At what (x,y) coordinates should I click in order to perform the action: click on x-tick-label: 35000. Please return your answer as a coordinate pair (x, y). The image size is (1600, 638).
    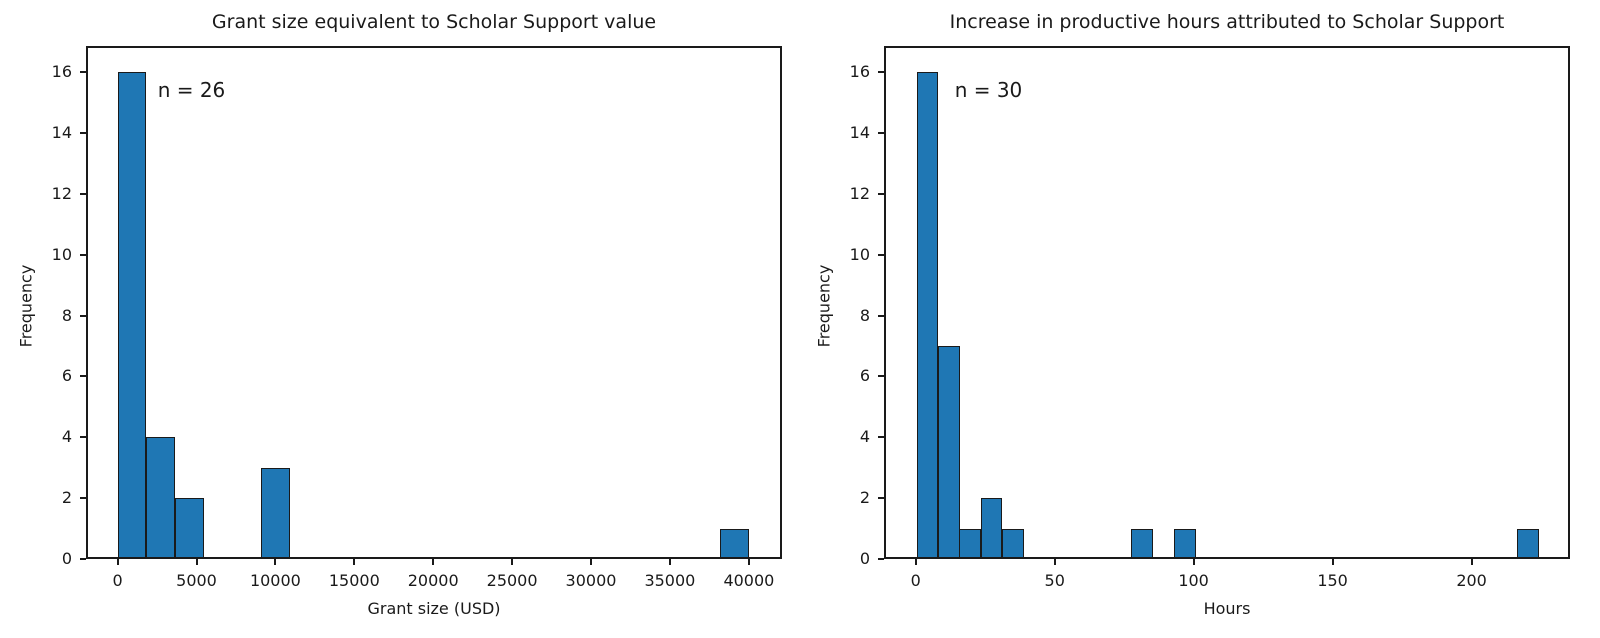
    Looking at the image, I should click on (670, 580).